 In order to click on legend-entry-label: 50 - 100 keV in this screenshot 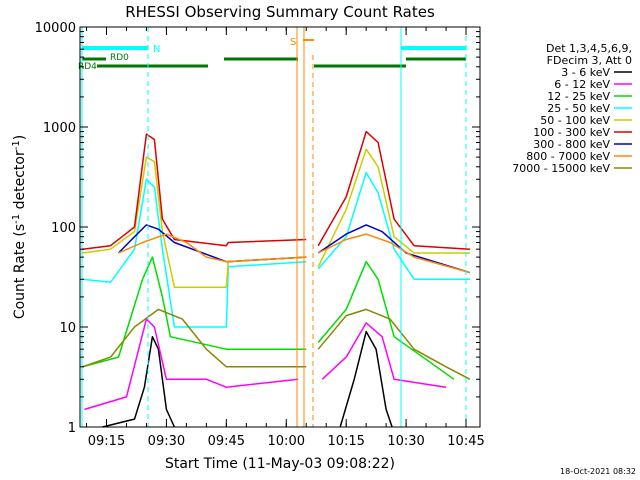, I will do `click(575, 120)`.